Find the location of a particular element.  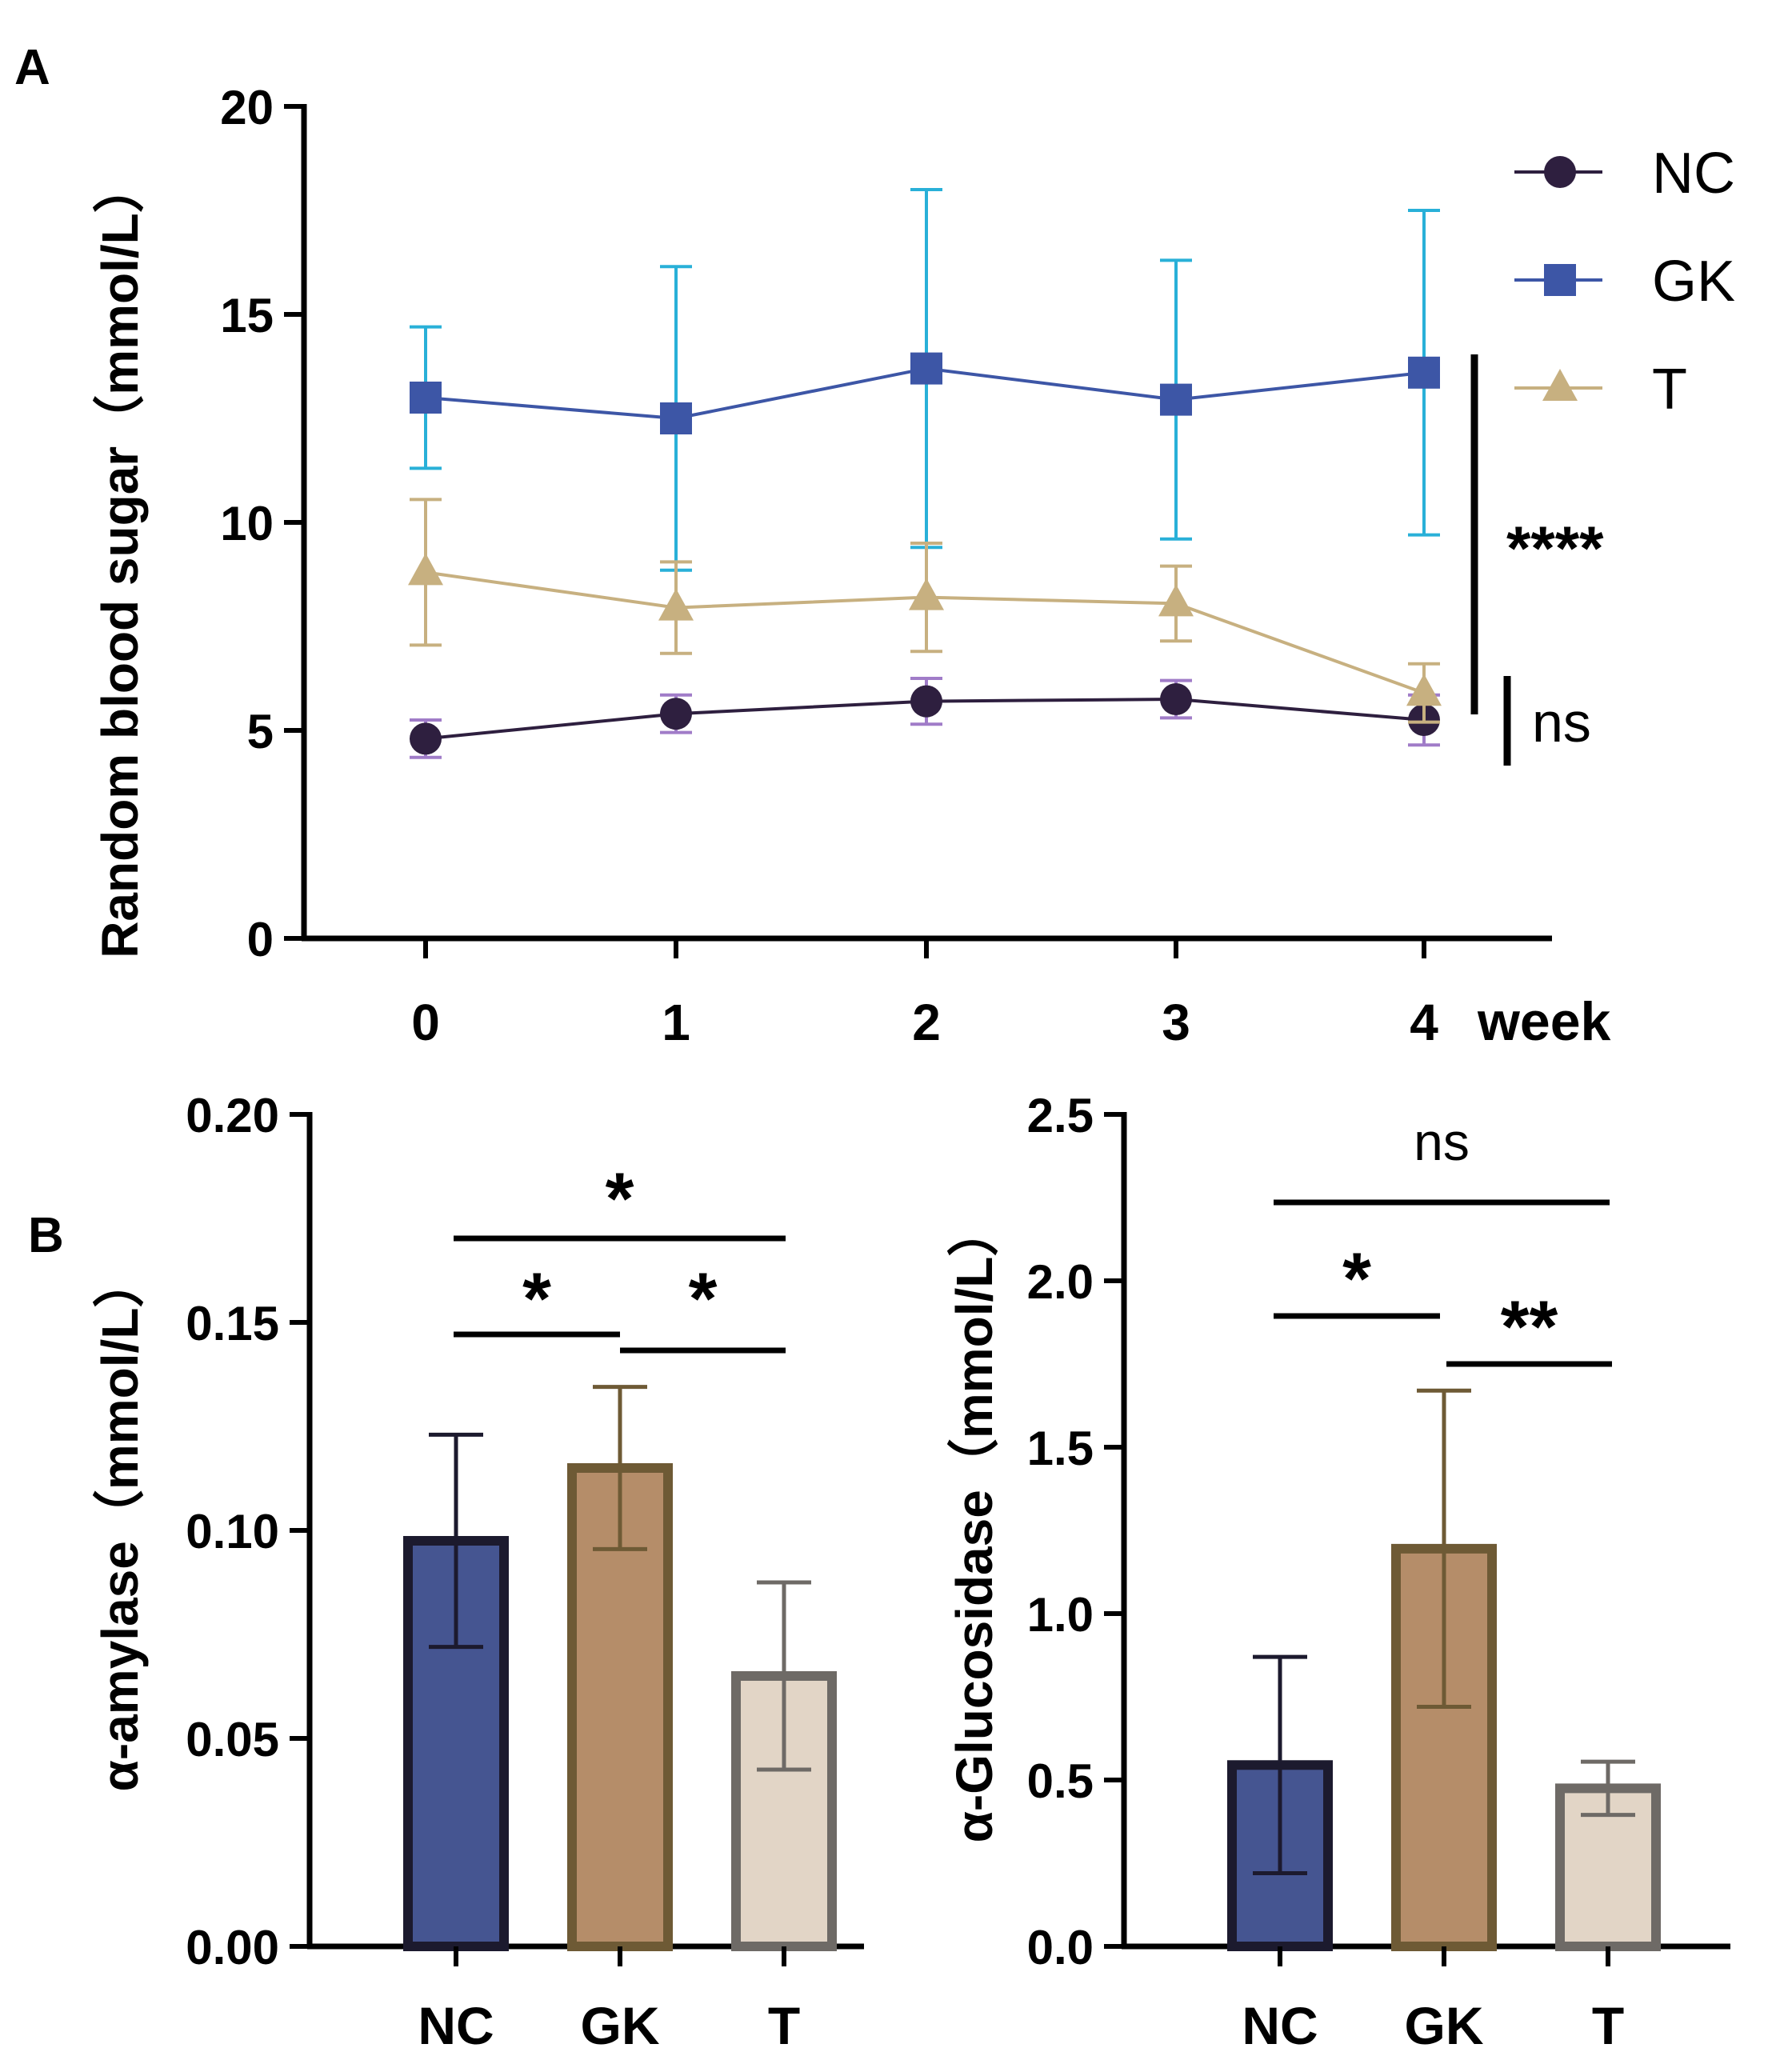

panel-a-x-tick-label: 0 is located at coordinates (425, 1022).